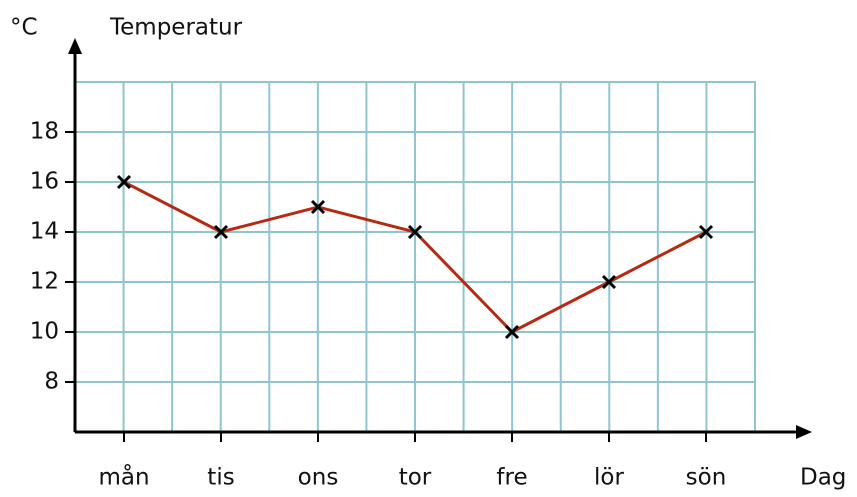  I want to click on y-axis-label: °C, so click(24, 28).